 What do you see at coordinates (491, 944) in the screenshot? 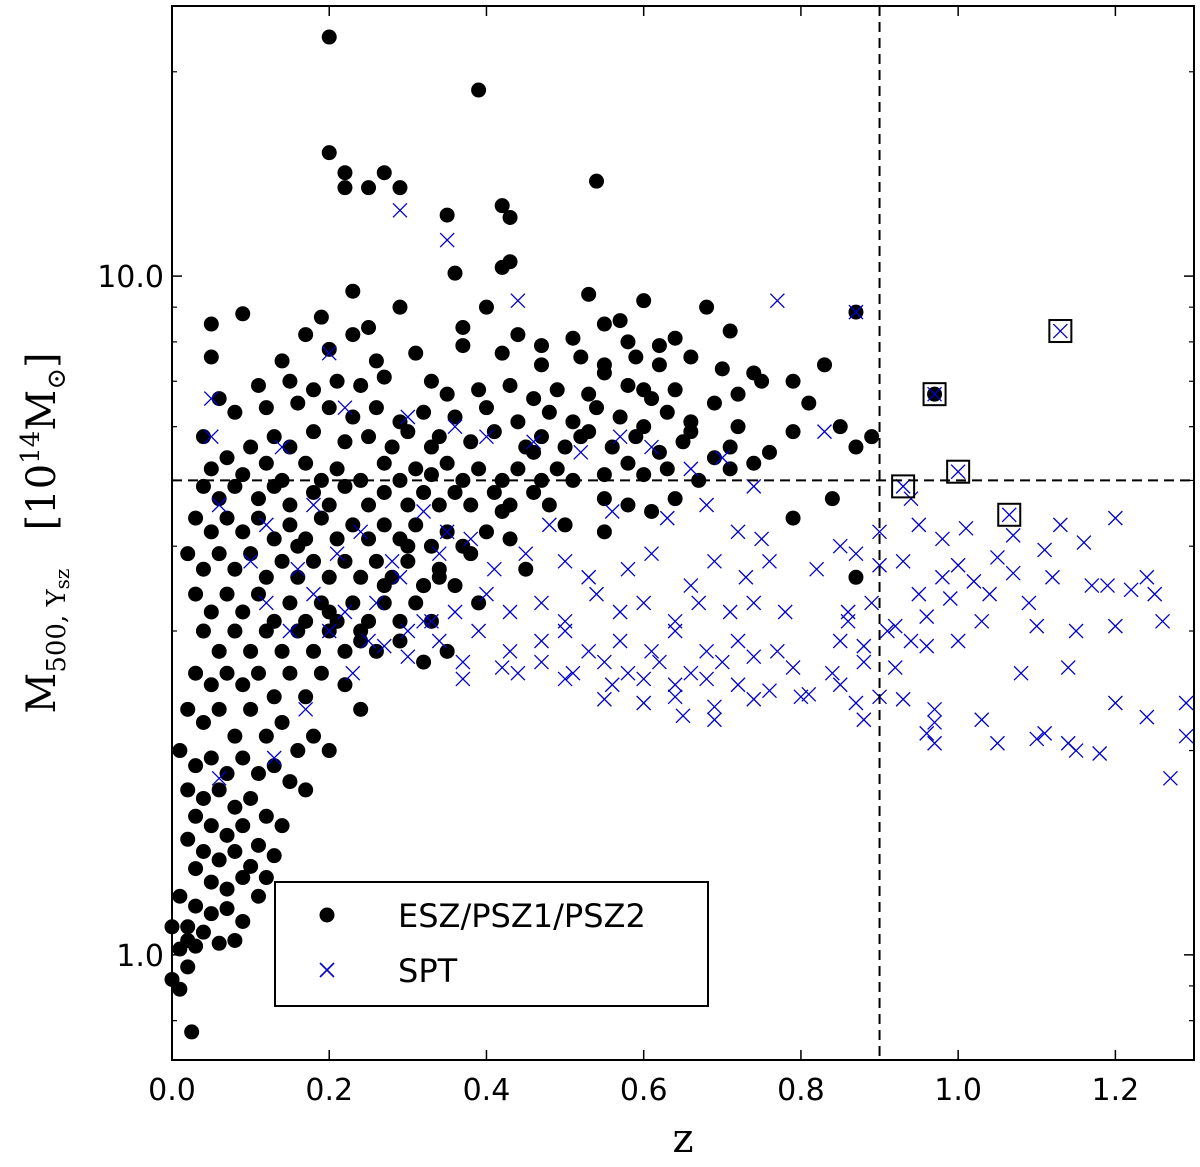
I see `legend: ESZ/PSZ1/PSZ2 SPT` at bounding box center [491, 944].